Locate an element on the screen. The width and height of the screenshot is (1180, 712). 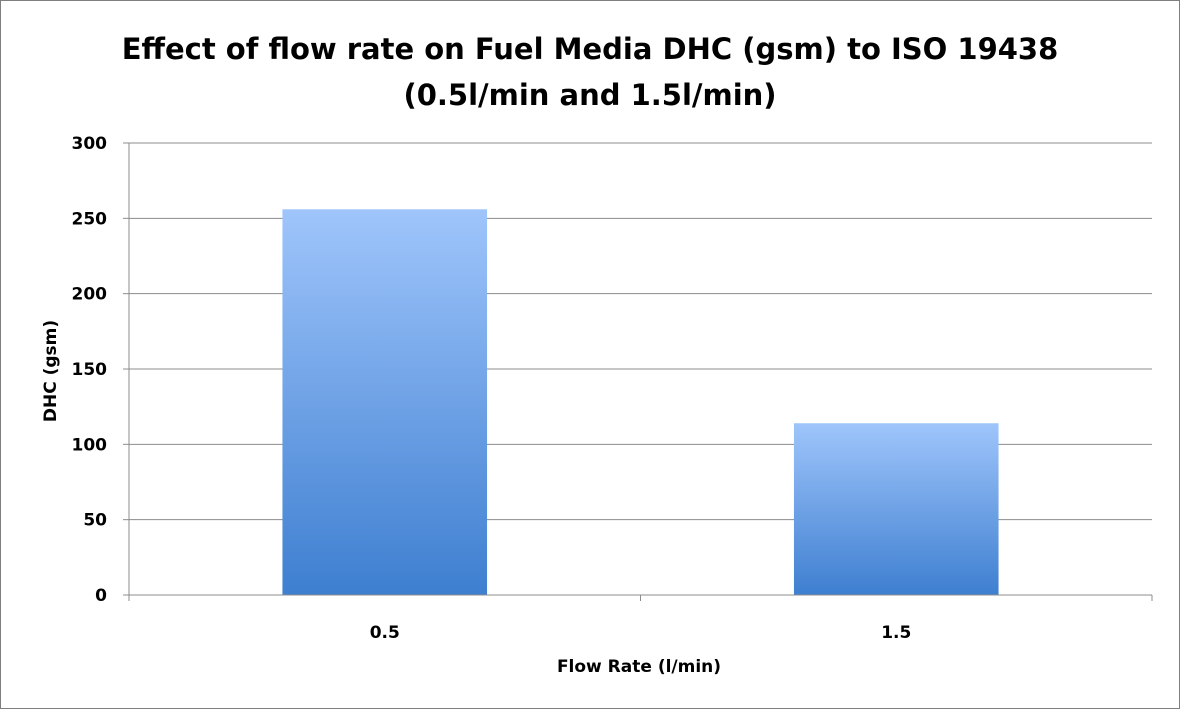
x-axis-title: Flow Rate (l/min) is located at coordinates (639, 667).